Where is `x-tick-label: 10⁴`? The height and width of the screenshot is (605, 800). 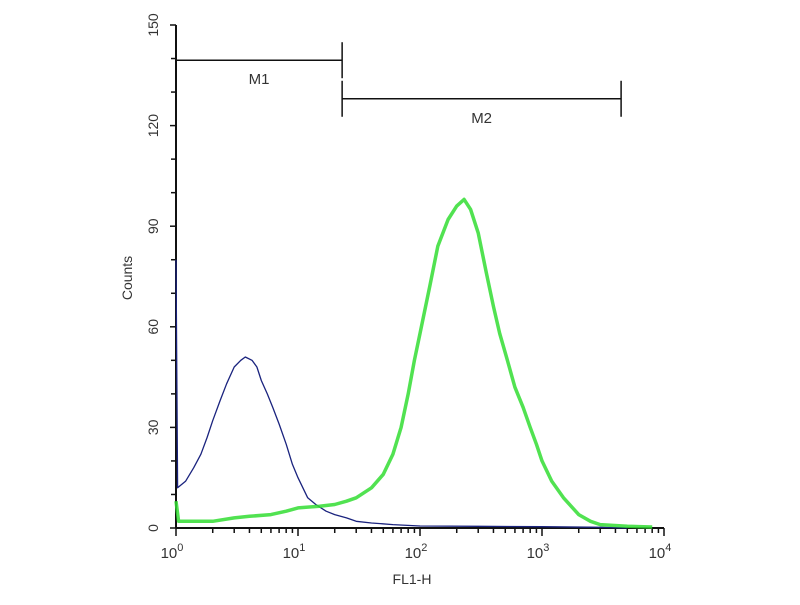 x-tick-label: 10⁴ is located at coordinates (660, 552).